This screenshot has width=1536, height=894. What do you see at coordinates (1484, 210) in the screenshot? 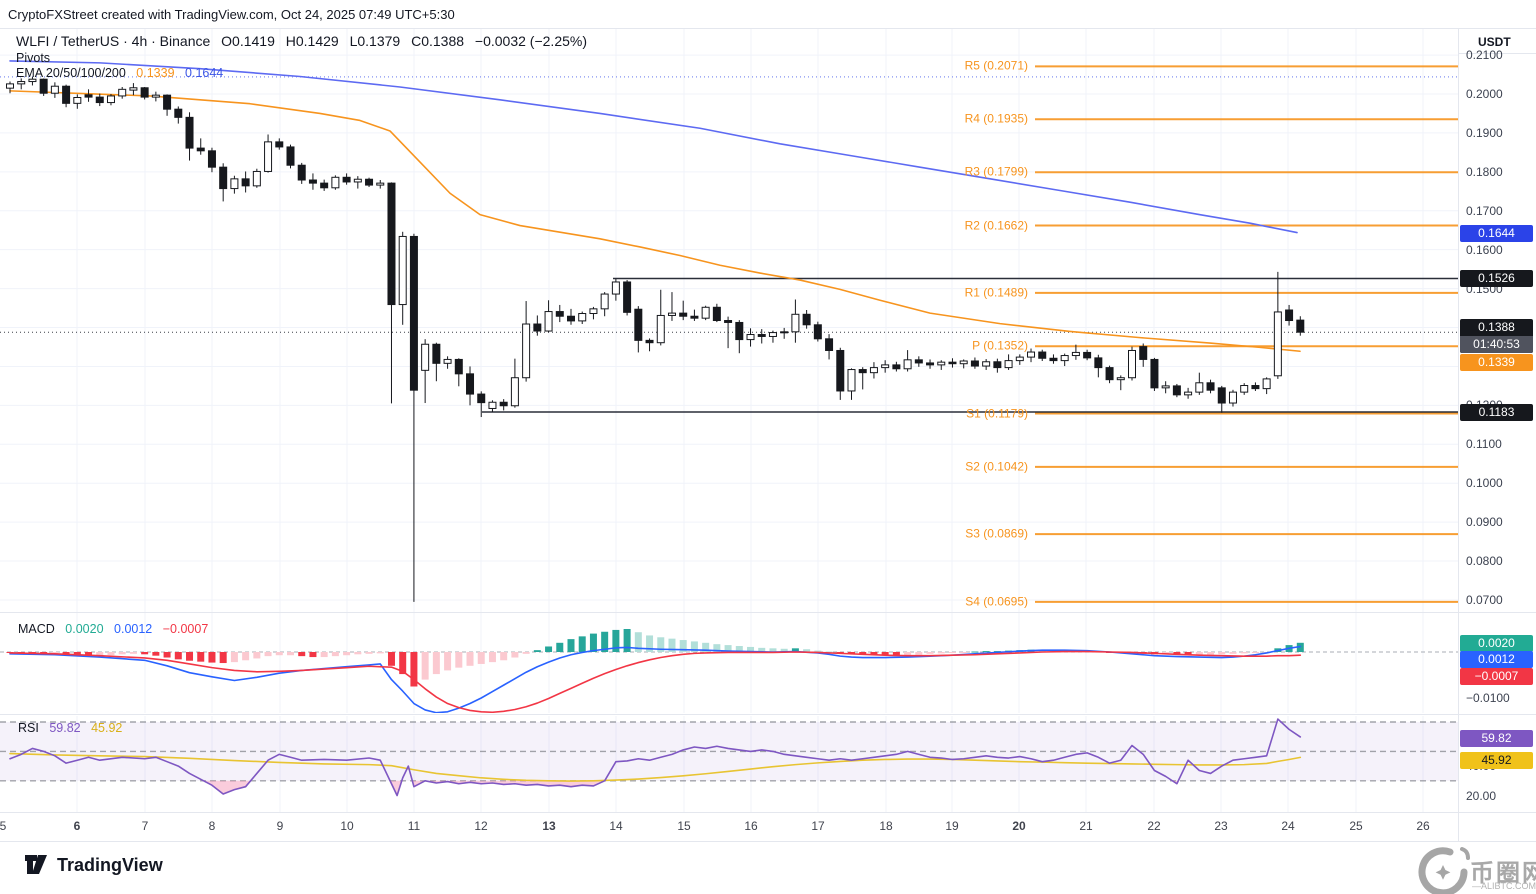
I see `price-tick: 0.1700` at bounding box center [1484, 210].